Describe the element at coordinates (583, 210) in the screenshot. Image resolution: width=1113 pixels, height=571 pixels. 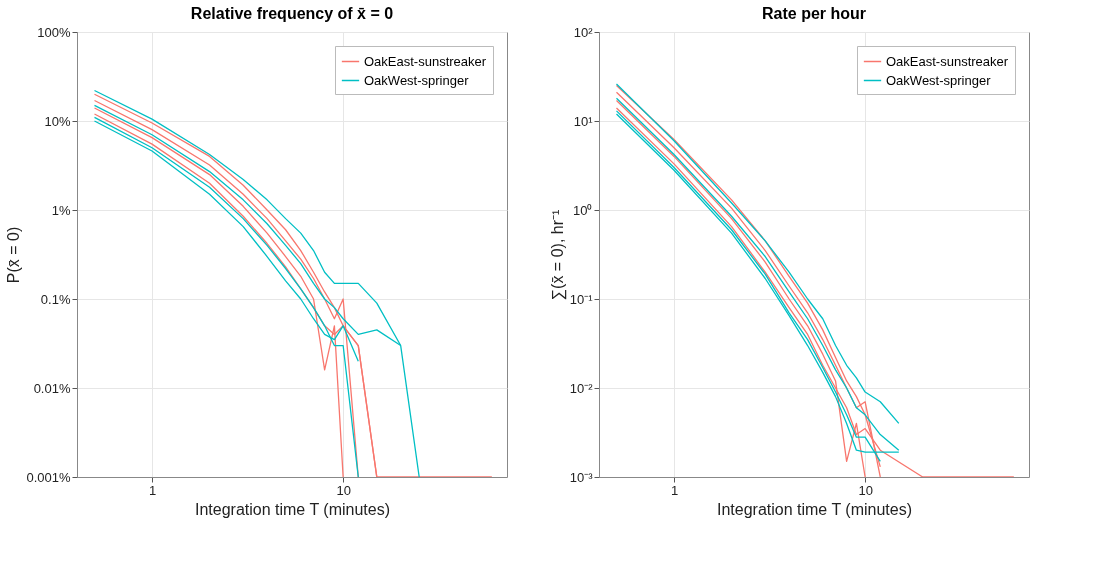
I see `y-tick-label: 10⁰` at that location.